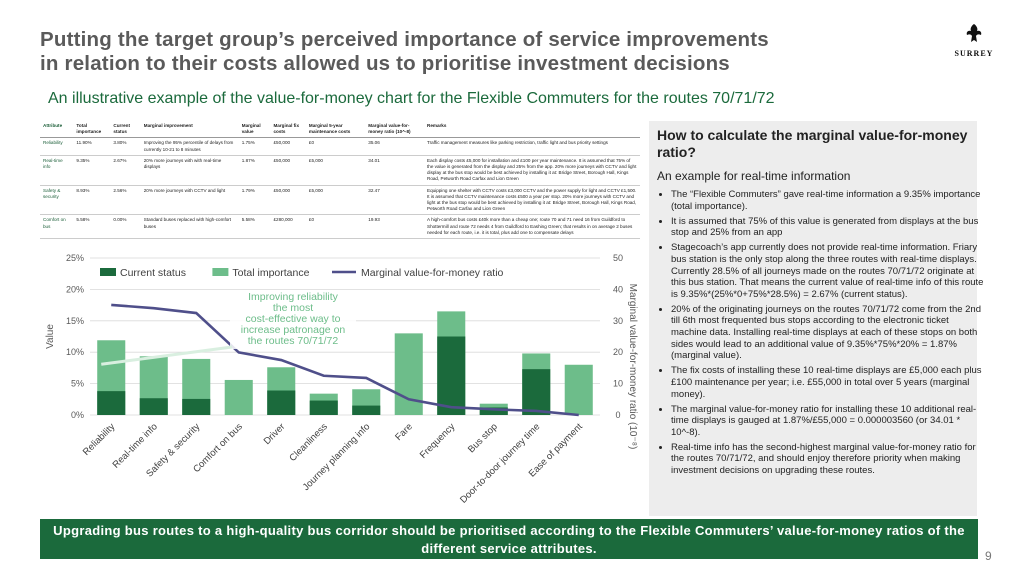 The height and width of the screenshot is (575, 1024). What do you see at coordinates (618, 258) in the screenshot?
I see `right-axis-tick-label: 50` at bounding box center [618, 258].